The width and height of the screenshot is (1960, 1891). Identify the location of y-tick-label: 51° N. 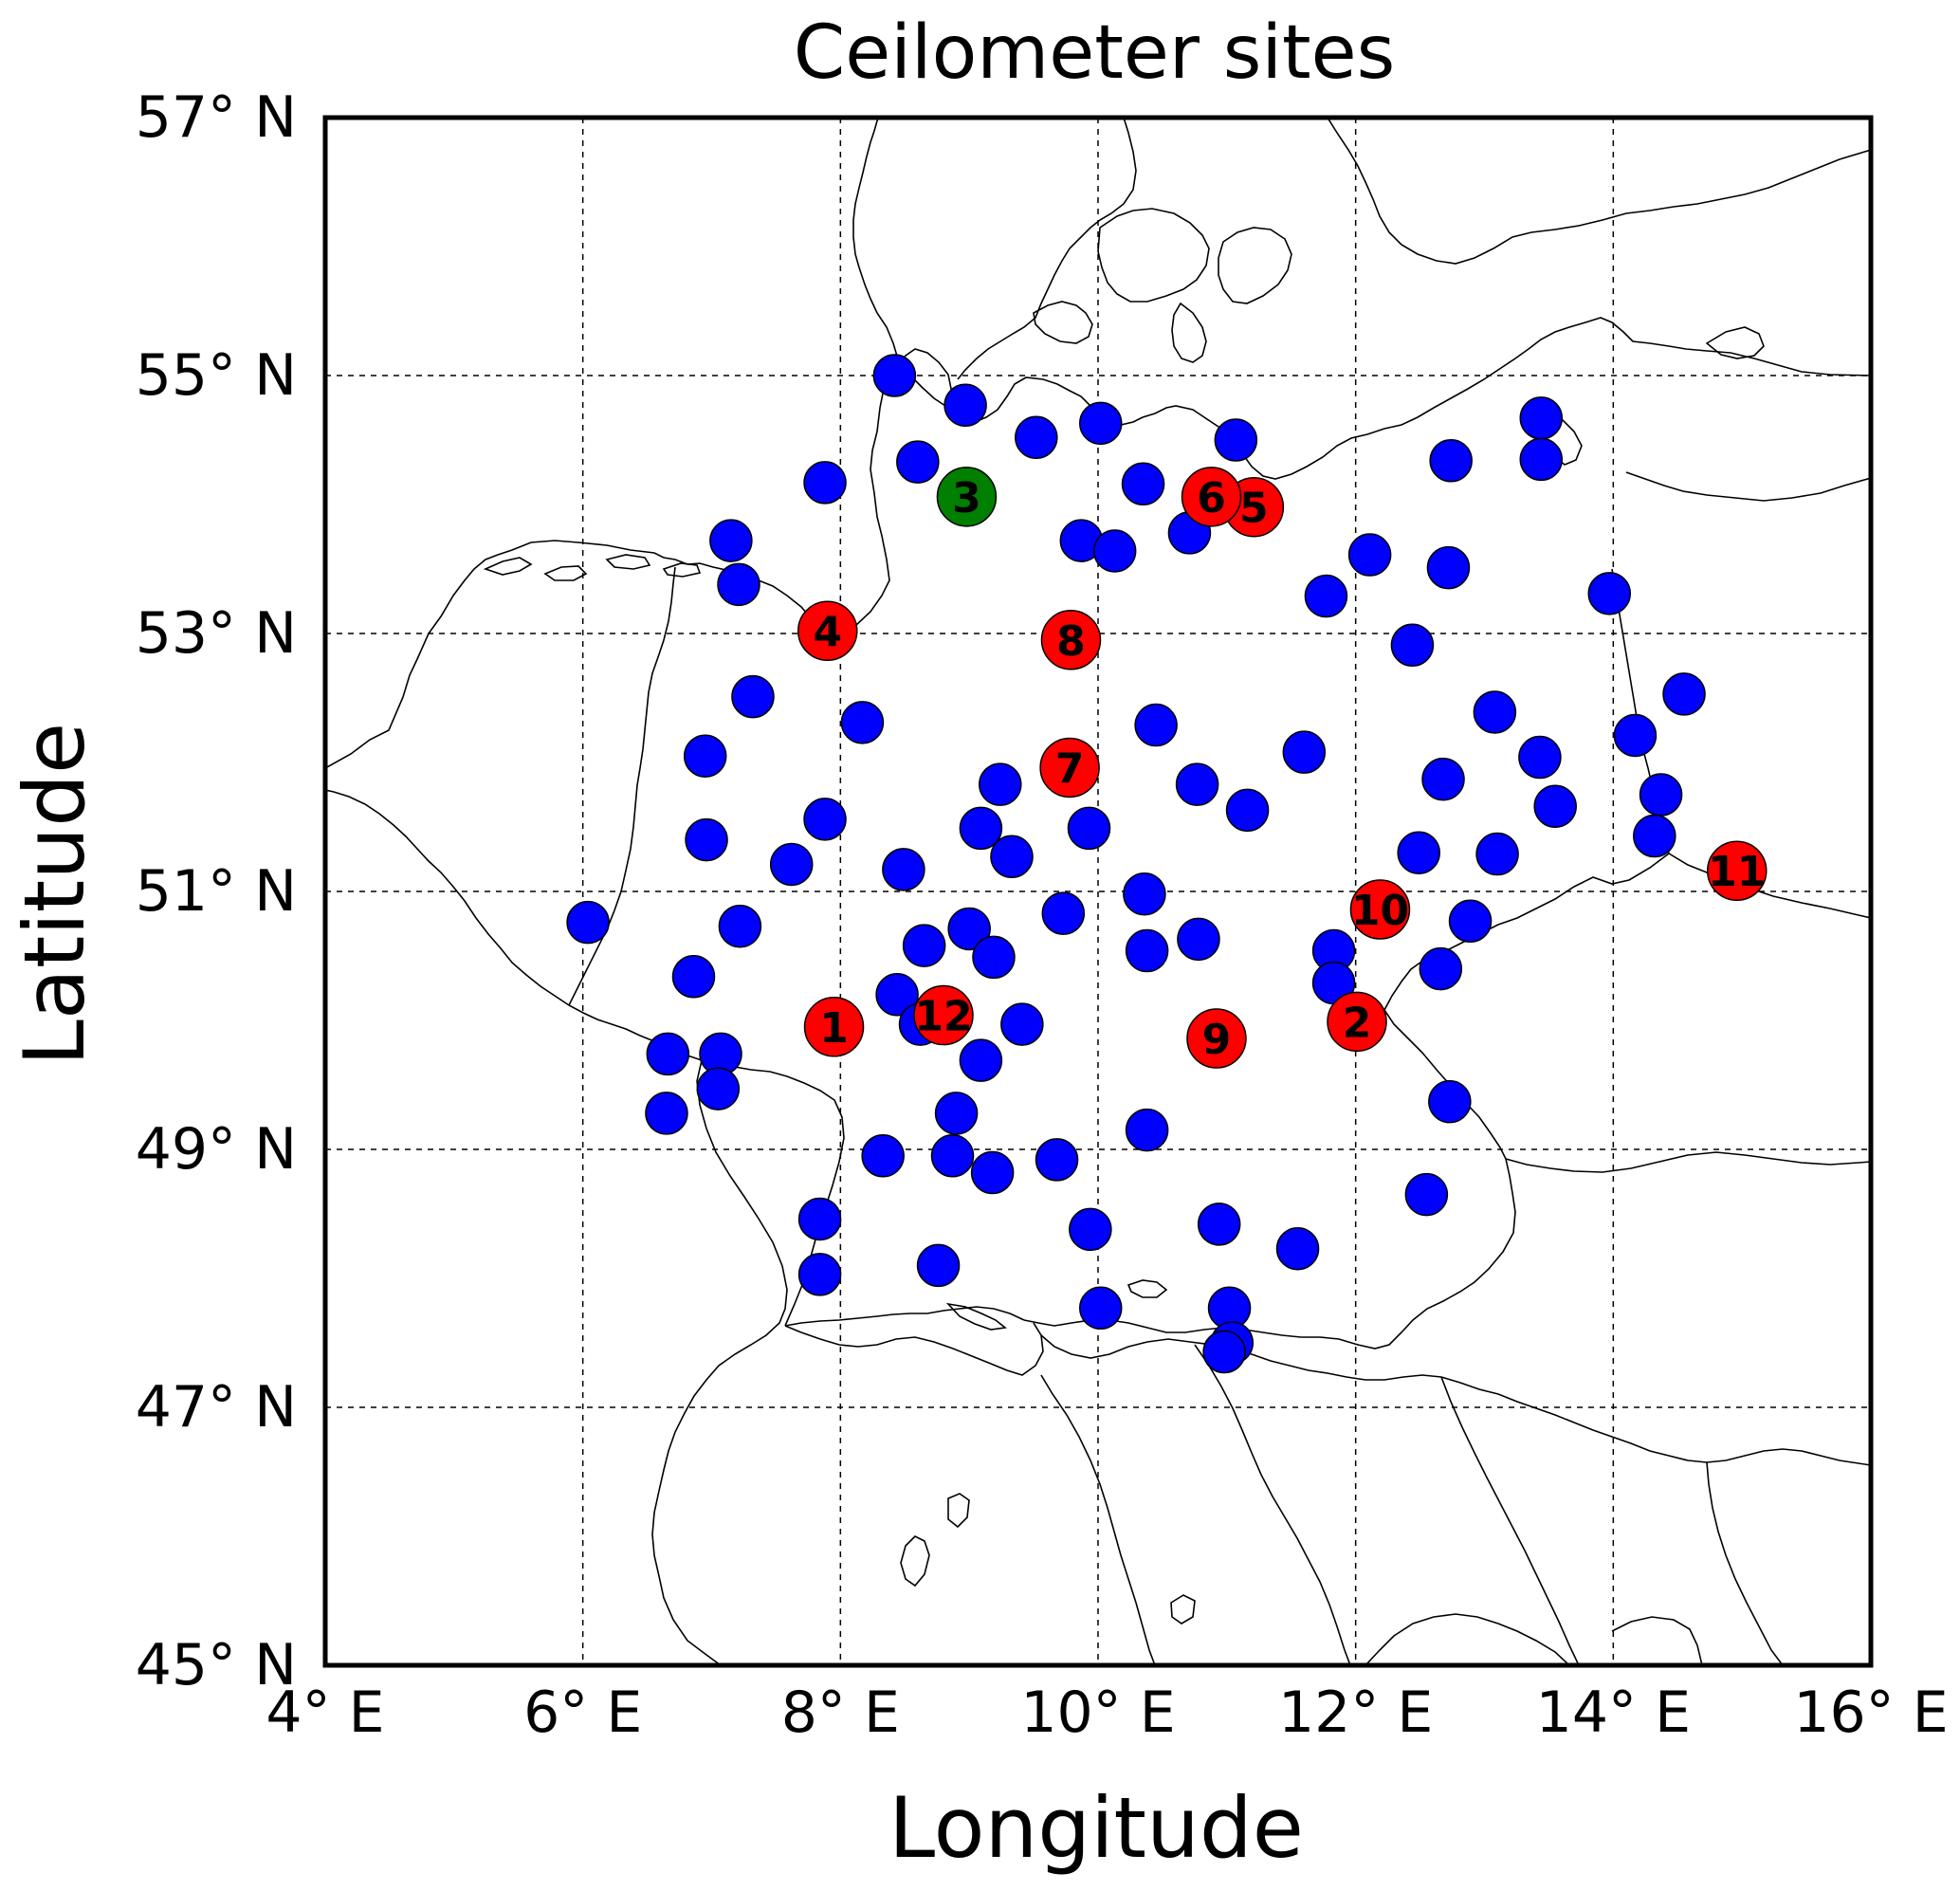
(216, 891).